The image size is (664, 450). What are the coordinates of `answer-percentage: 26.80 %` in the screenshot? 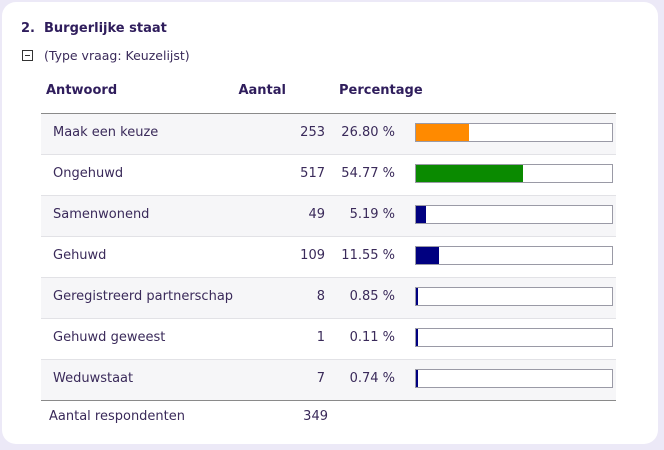 It's located at (368, 132).